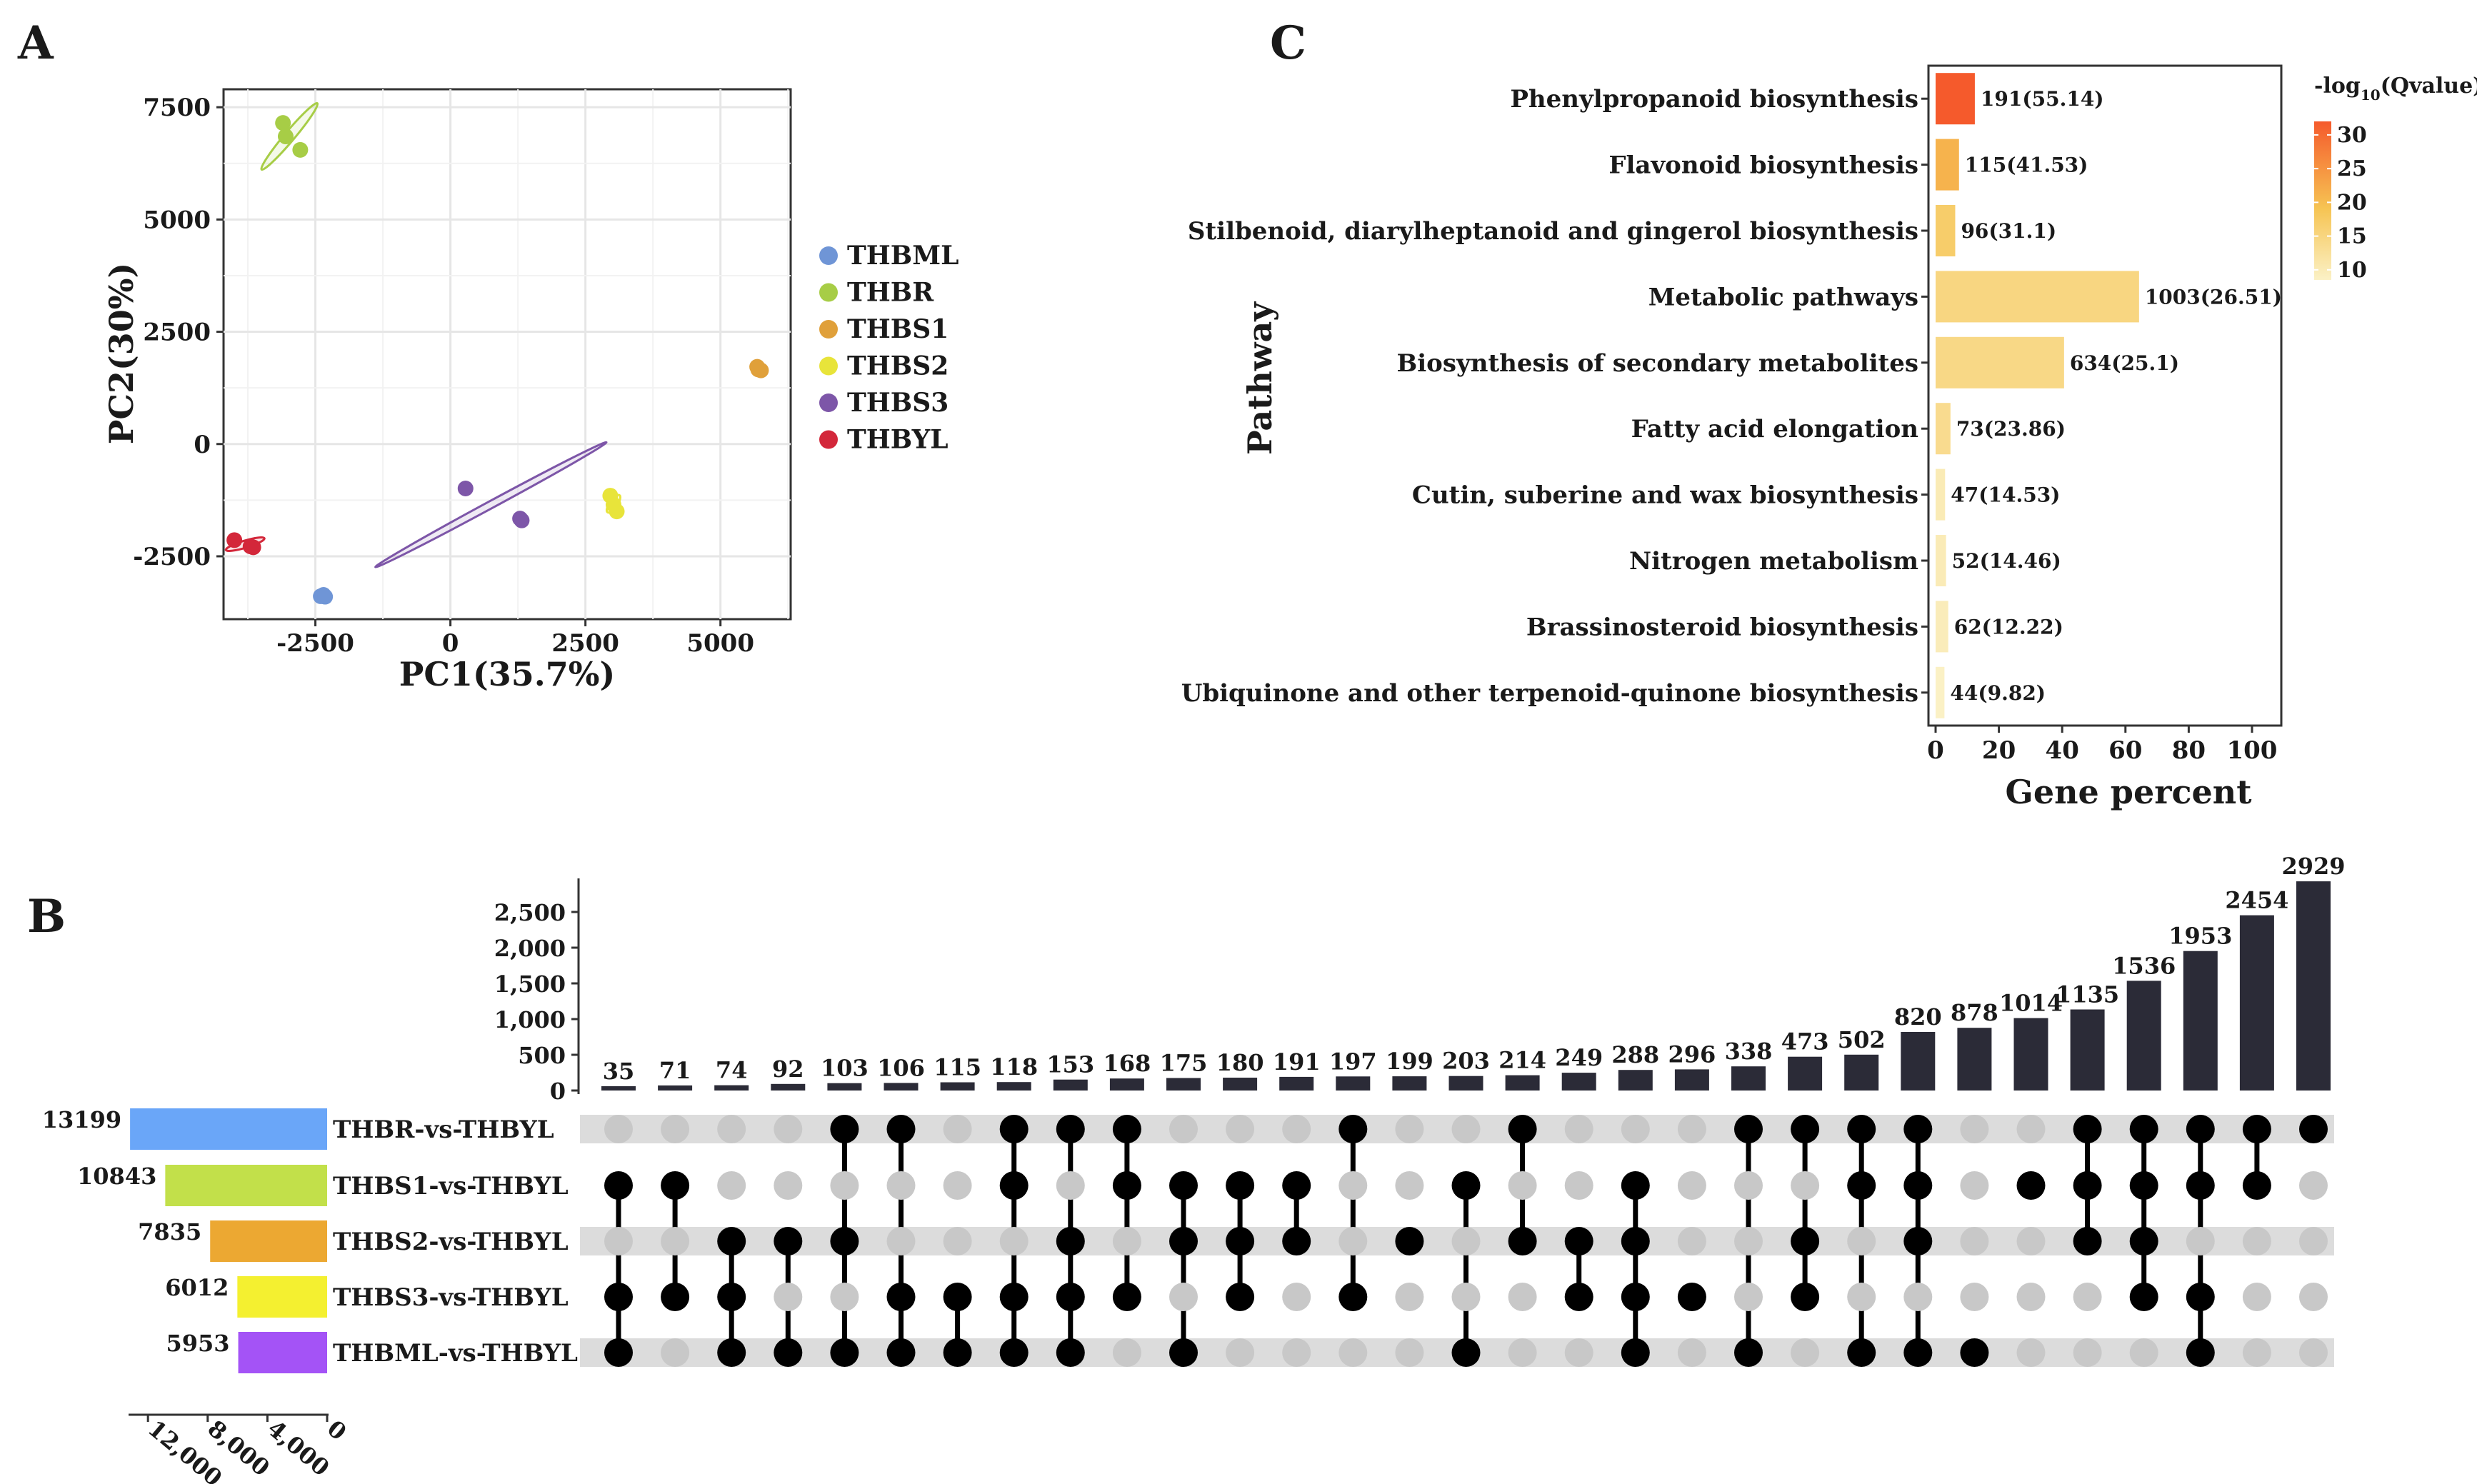  What do you see at coordinates (1773, 561) in the screenshot?
I see `enrichment-category-label: Nitrogen metabolism` at bounding box center [1773, 561].